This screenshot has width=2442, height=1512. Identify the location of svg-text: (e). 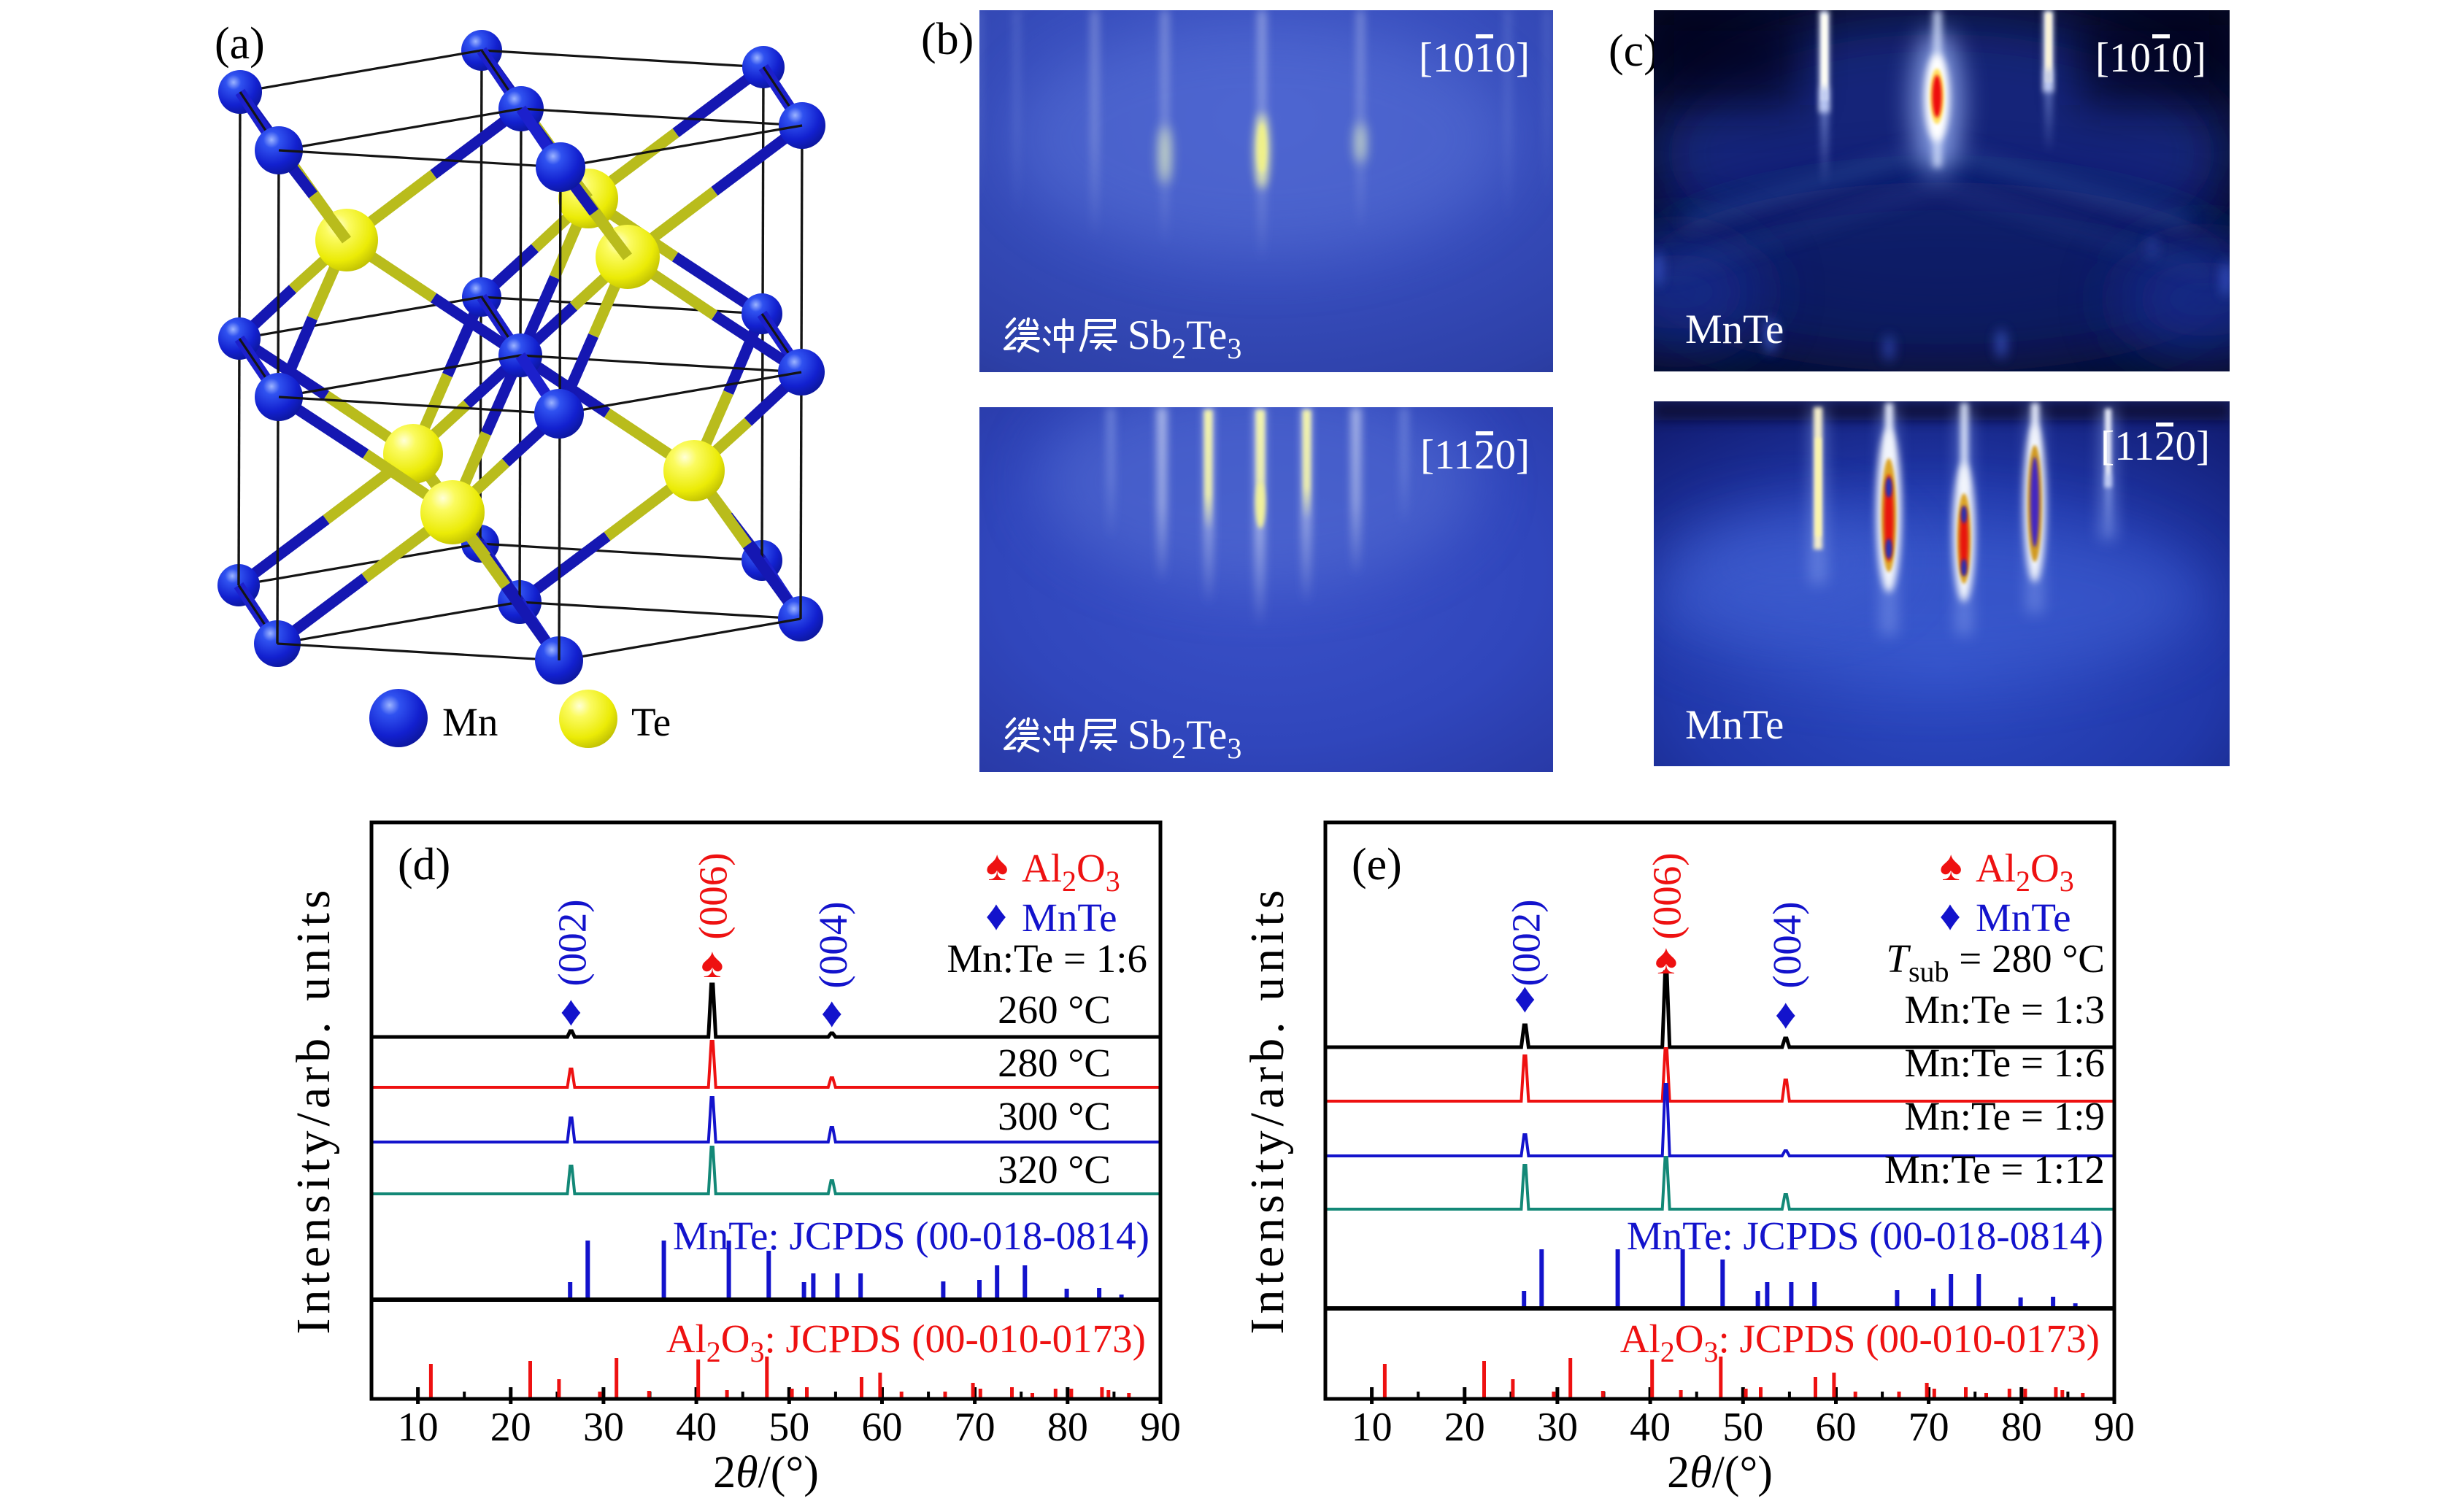
(1377, 865).